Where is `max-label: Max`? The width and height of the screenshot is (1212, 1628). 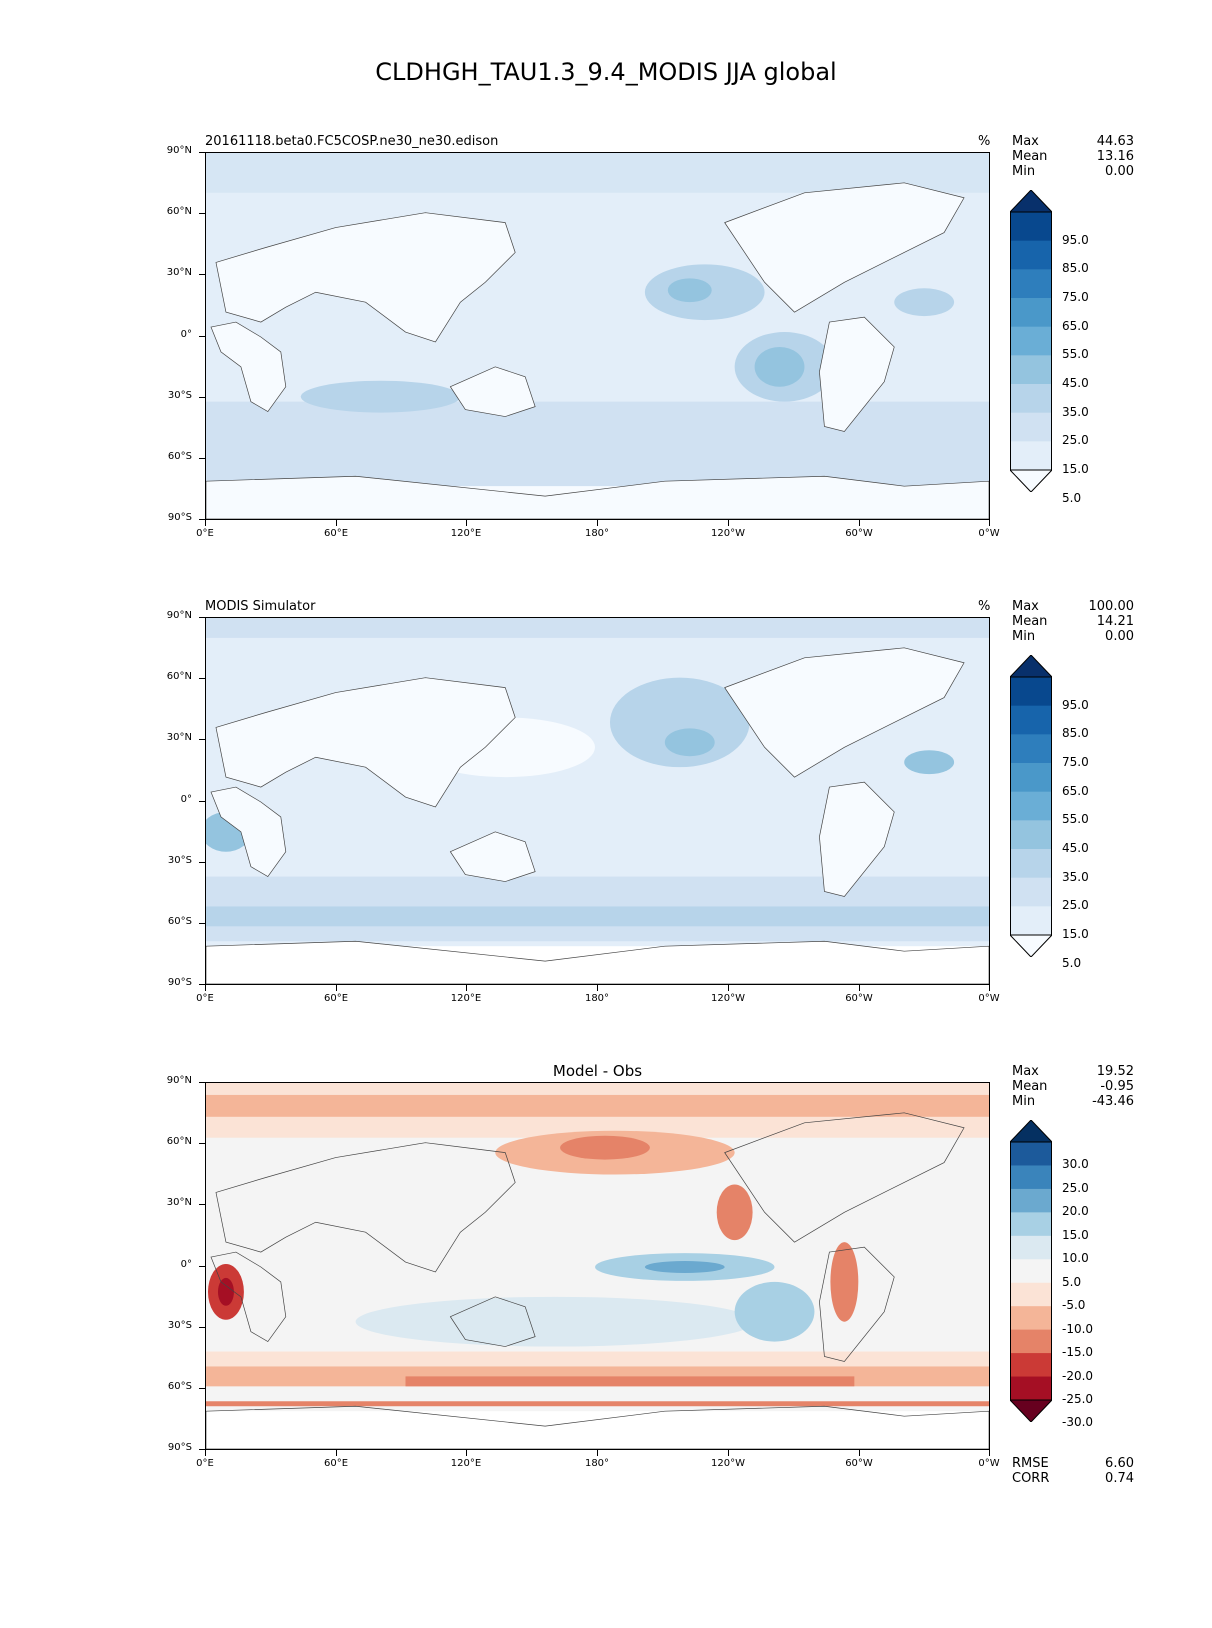 max-label: Max is located at coordinates (1025, 606).